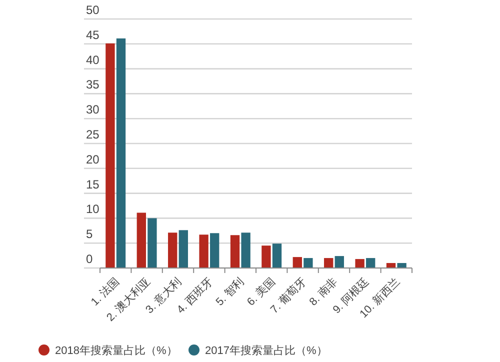  Describe the element at coordinates (93, 10) in the screenshot. I see `y-tick-label: 50` at that location.